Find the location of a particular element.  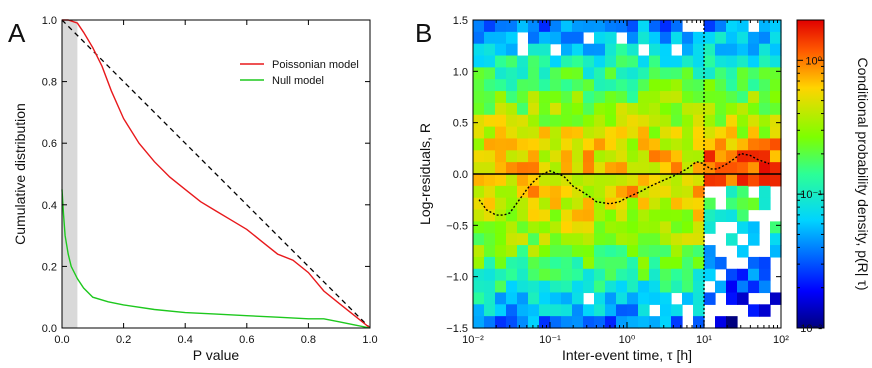

colorbar-label: Conditional probability density, p(R| τ) is located at coordinates (863, 173).